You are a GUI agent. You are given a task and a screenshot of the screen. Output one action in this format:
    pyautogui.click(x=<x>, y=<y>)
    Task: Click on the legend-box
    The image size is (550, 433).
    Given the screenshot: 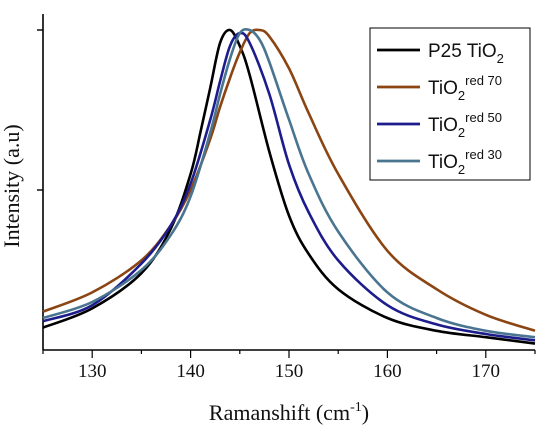 What is the action you would take?
    pyautogui.click(x=450, y=104)
    